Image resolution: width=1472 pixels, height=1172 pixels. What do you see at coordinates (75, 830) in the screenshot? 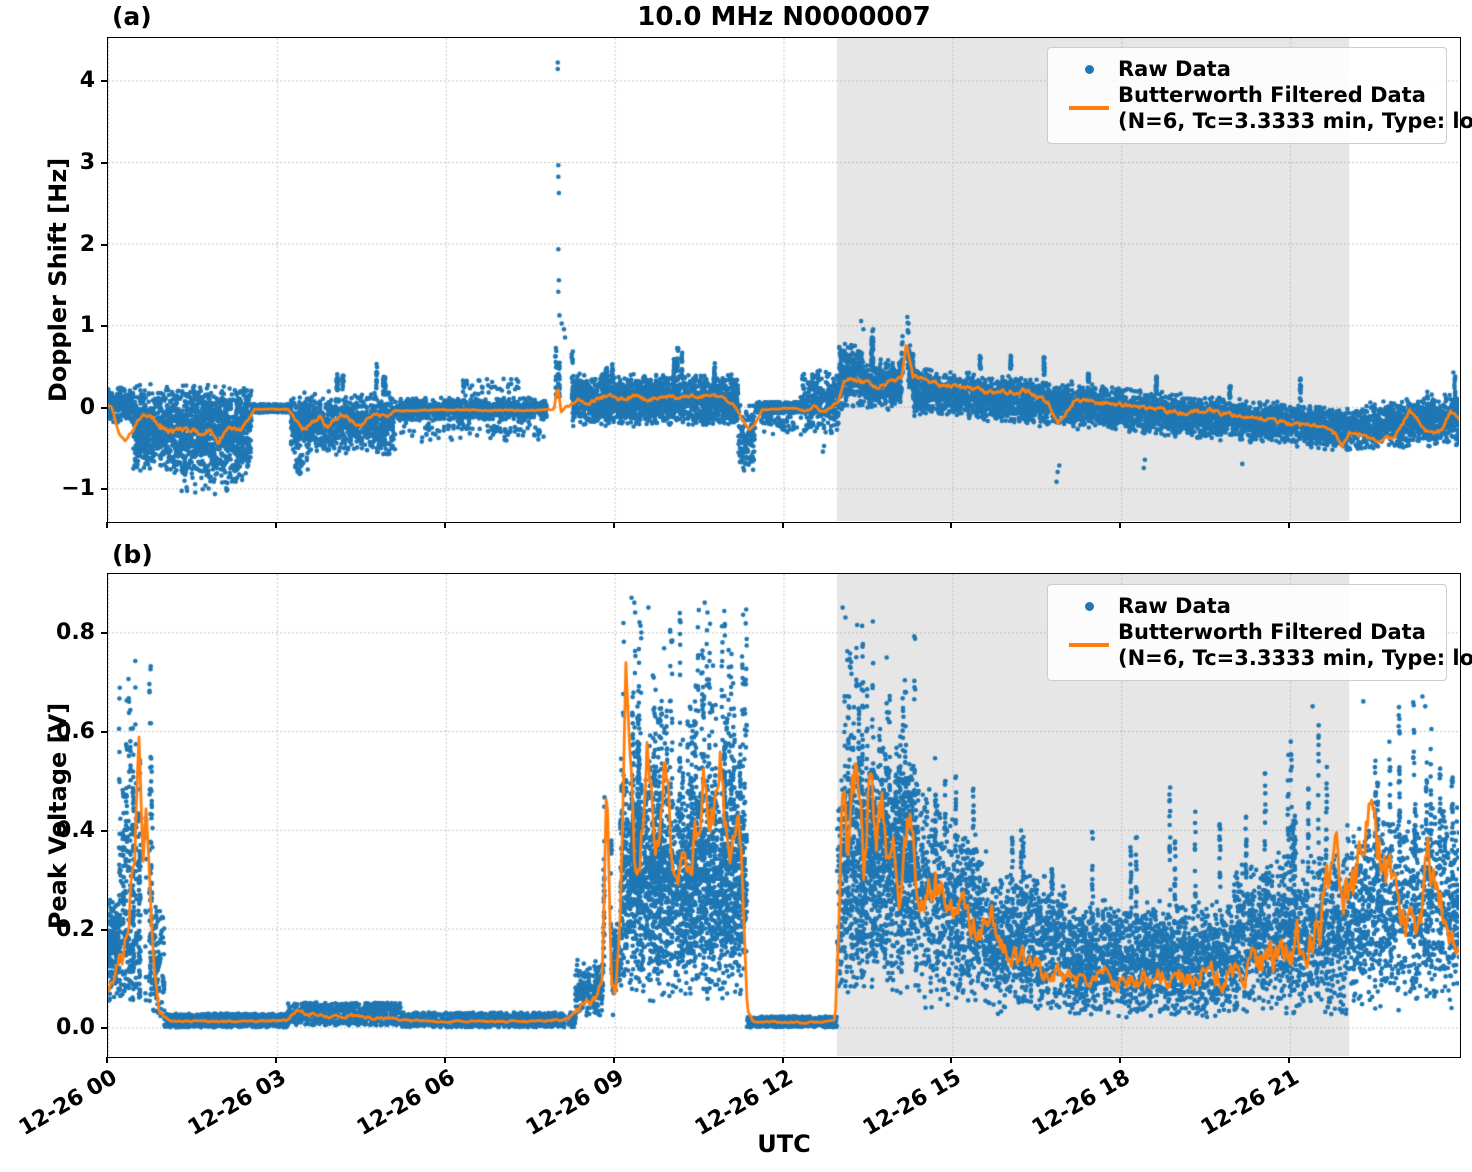
I see `y-tick-label: 0.4` at bounding box center [75, 830].